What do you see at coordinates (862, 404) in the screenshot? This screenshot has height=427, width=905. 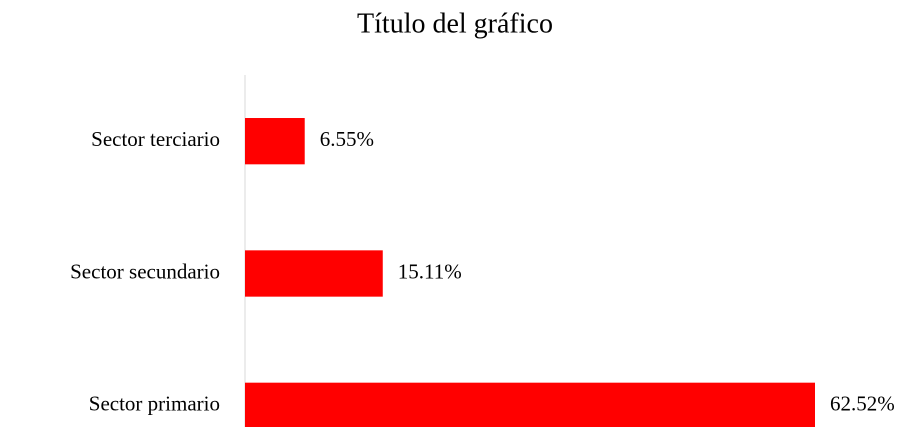 I see `data-label: 62.52%` at bounding box center [862, 404].